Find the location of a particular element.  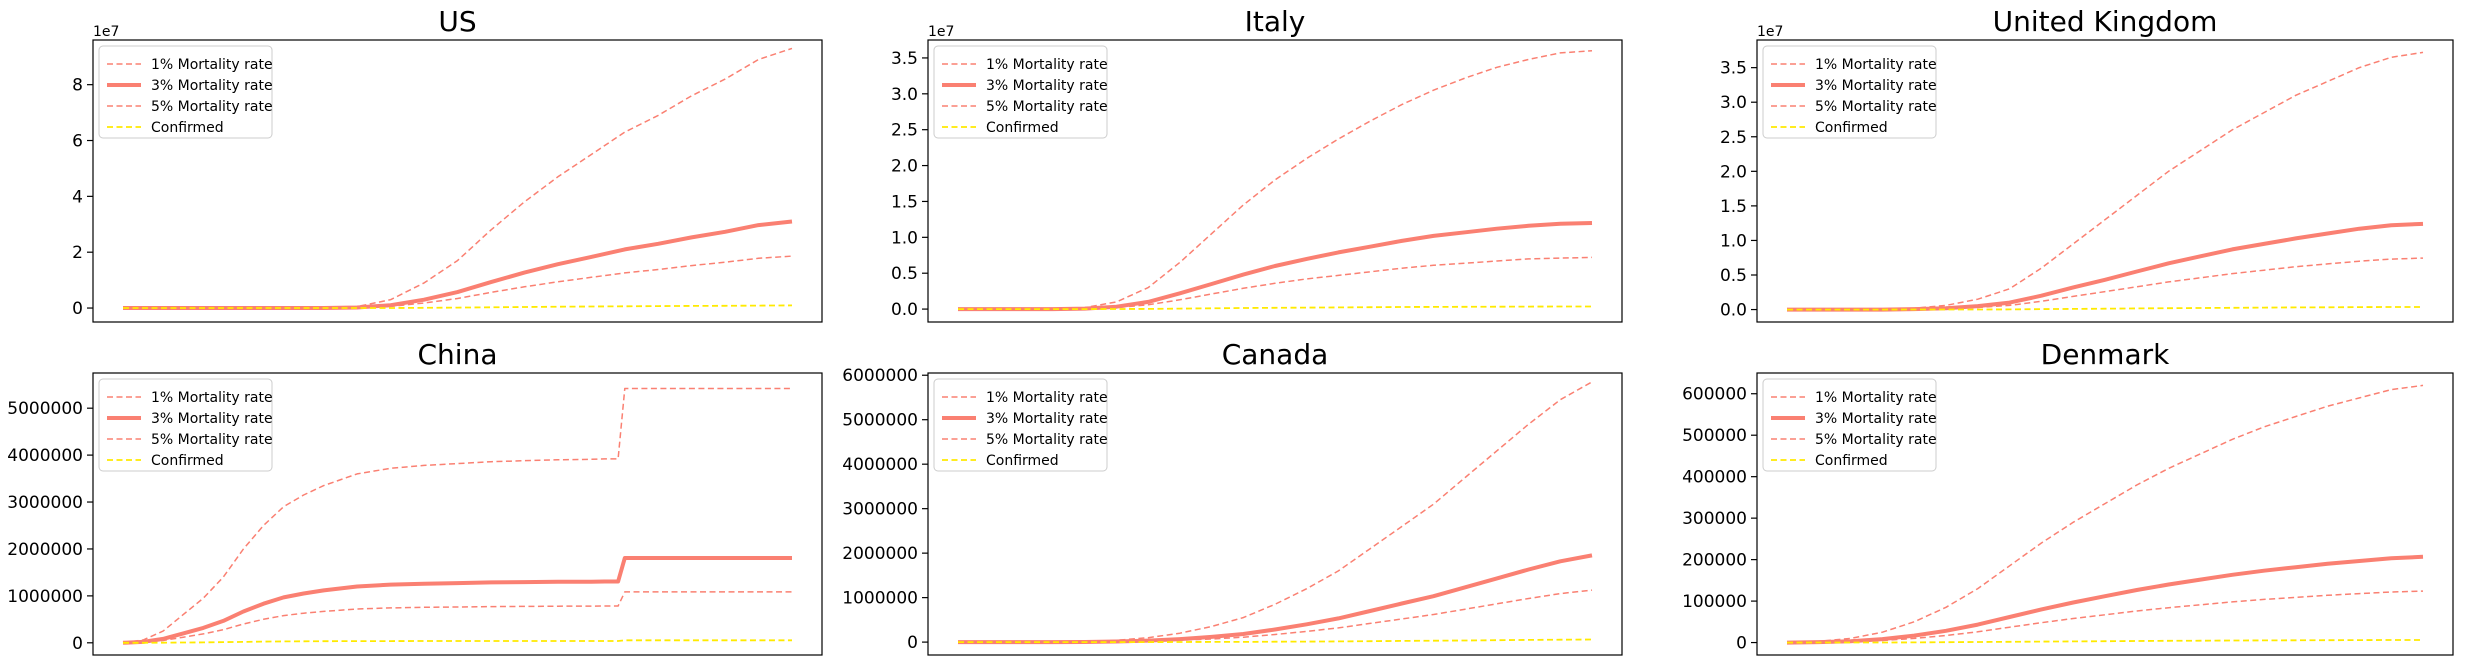

chart-title: United Kingdom is located at coordinates (2105, 21).